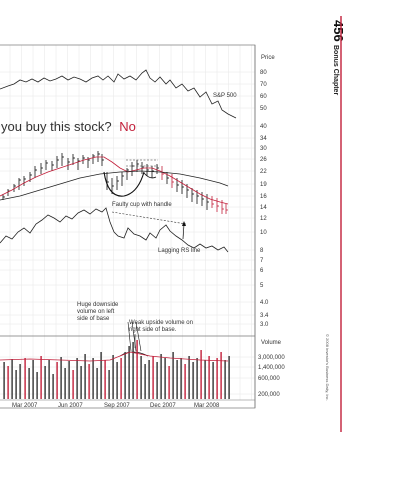 The image size is (404, 480). What do you see at coordinates (25, 406) in the screenshot?
I see `date-label: Mar 2007` at bounding box center [25, 406].